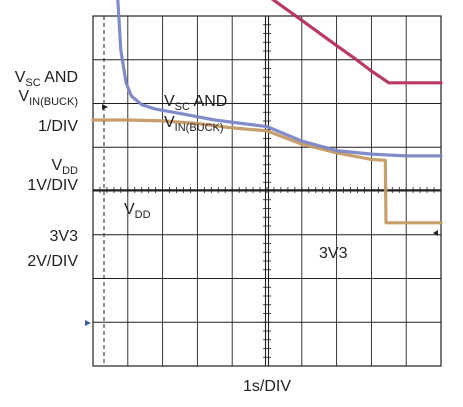 The width and height of the screenshot is (463, 407). What do you see at coordinates (333, 253) in the screenshot?
I see `3v3-trace-label: 3V3` at bounding box center [333, 253].